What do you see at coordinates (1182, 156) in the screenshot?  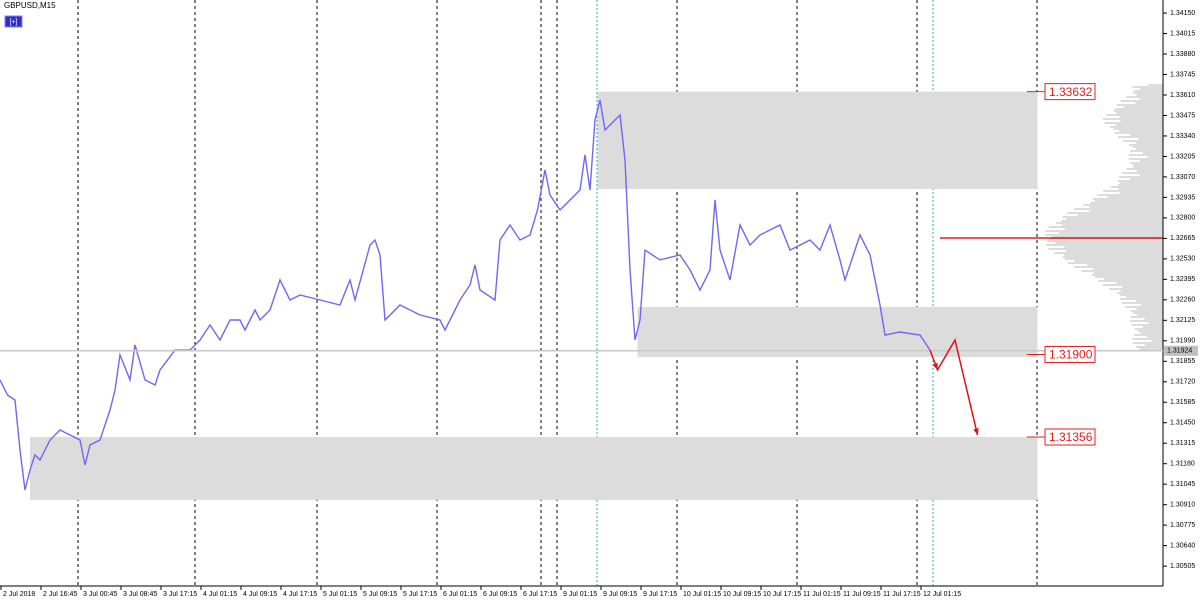 I see `y-tick-label: 1.33205` at bounding box center [1182, 156].